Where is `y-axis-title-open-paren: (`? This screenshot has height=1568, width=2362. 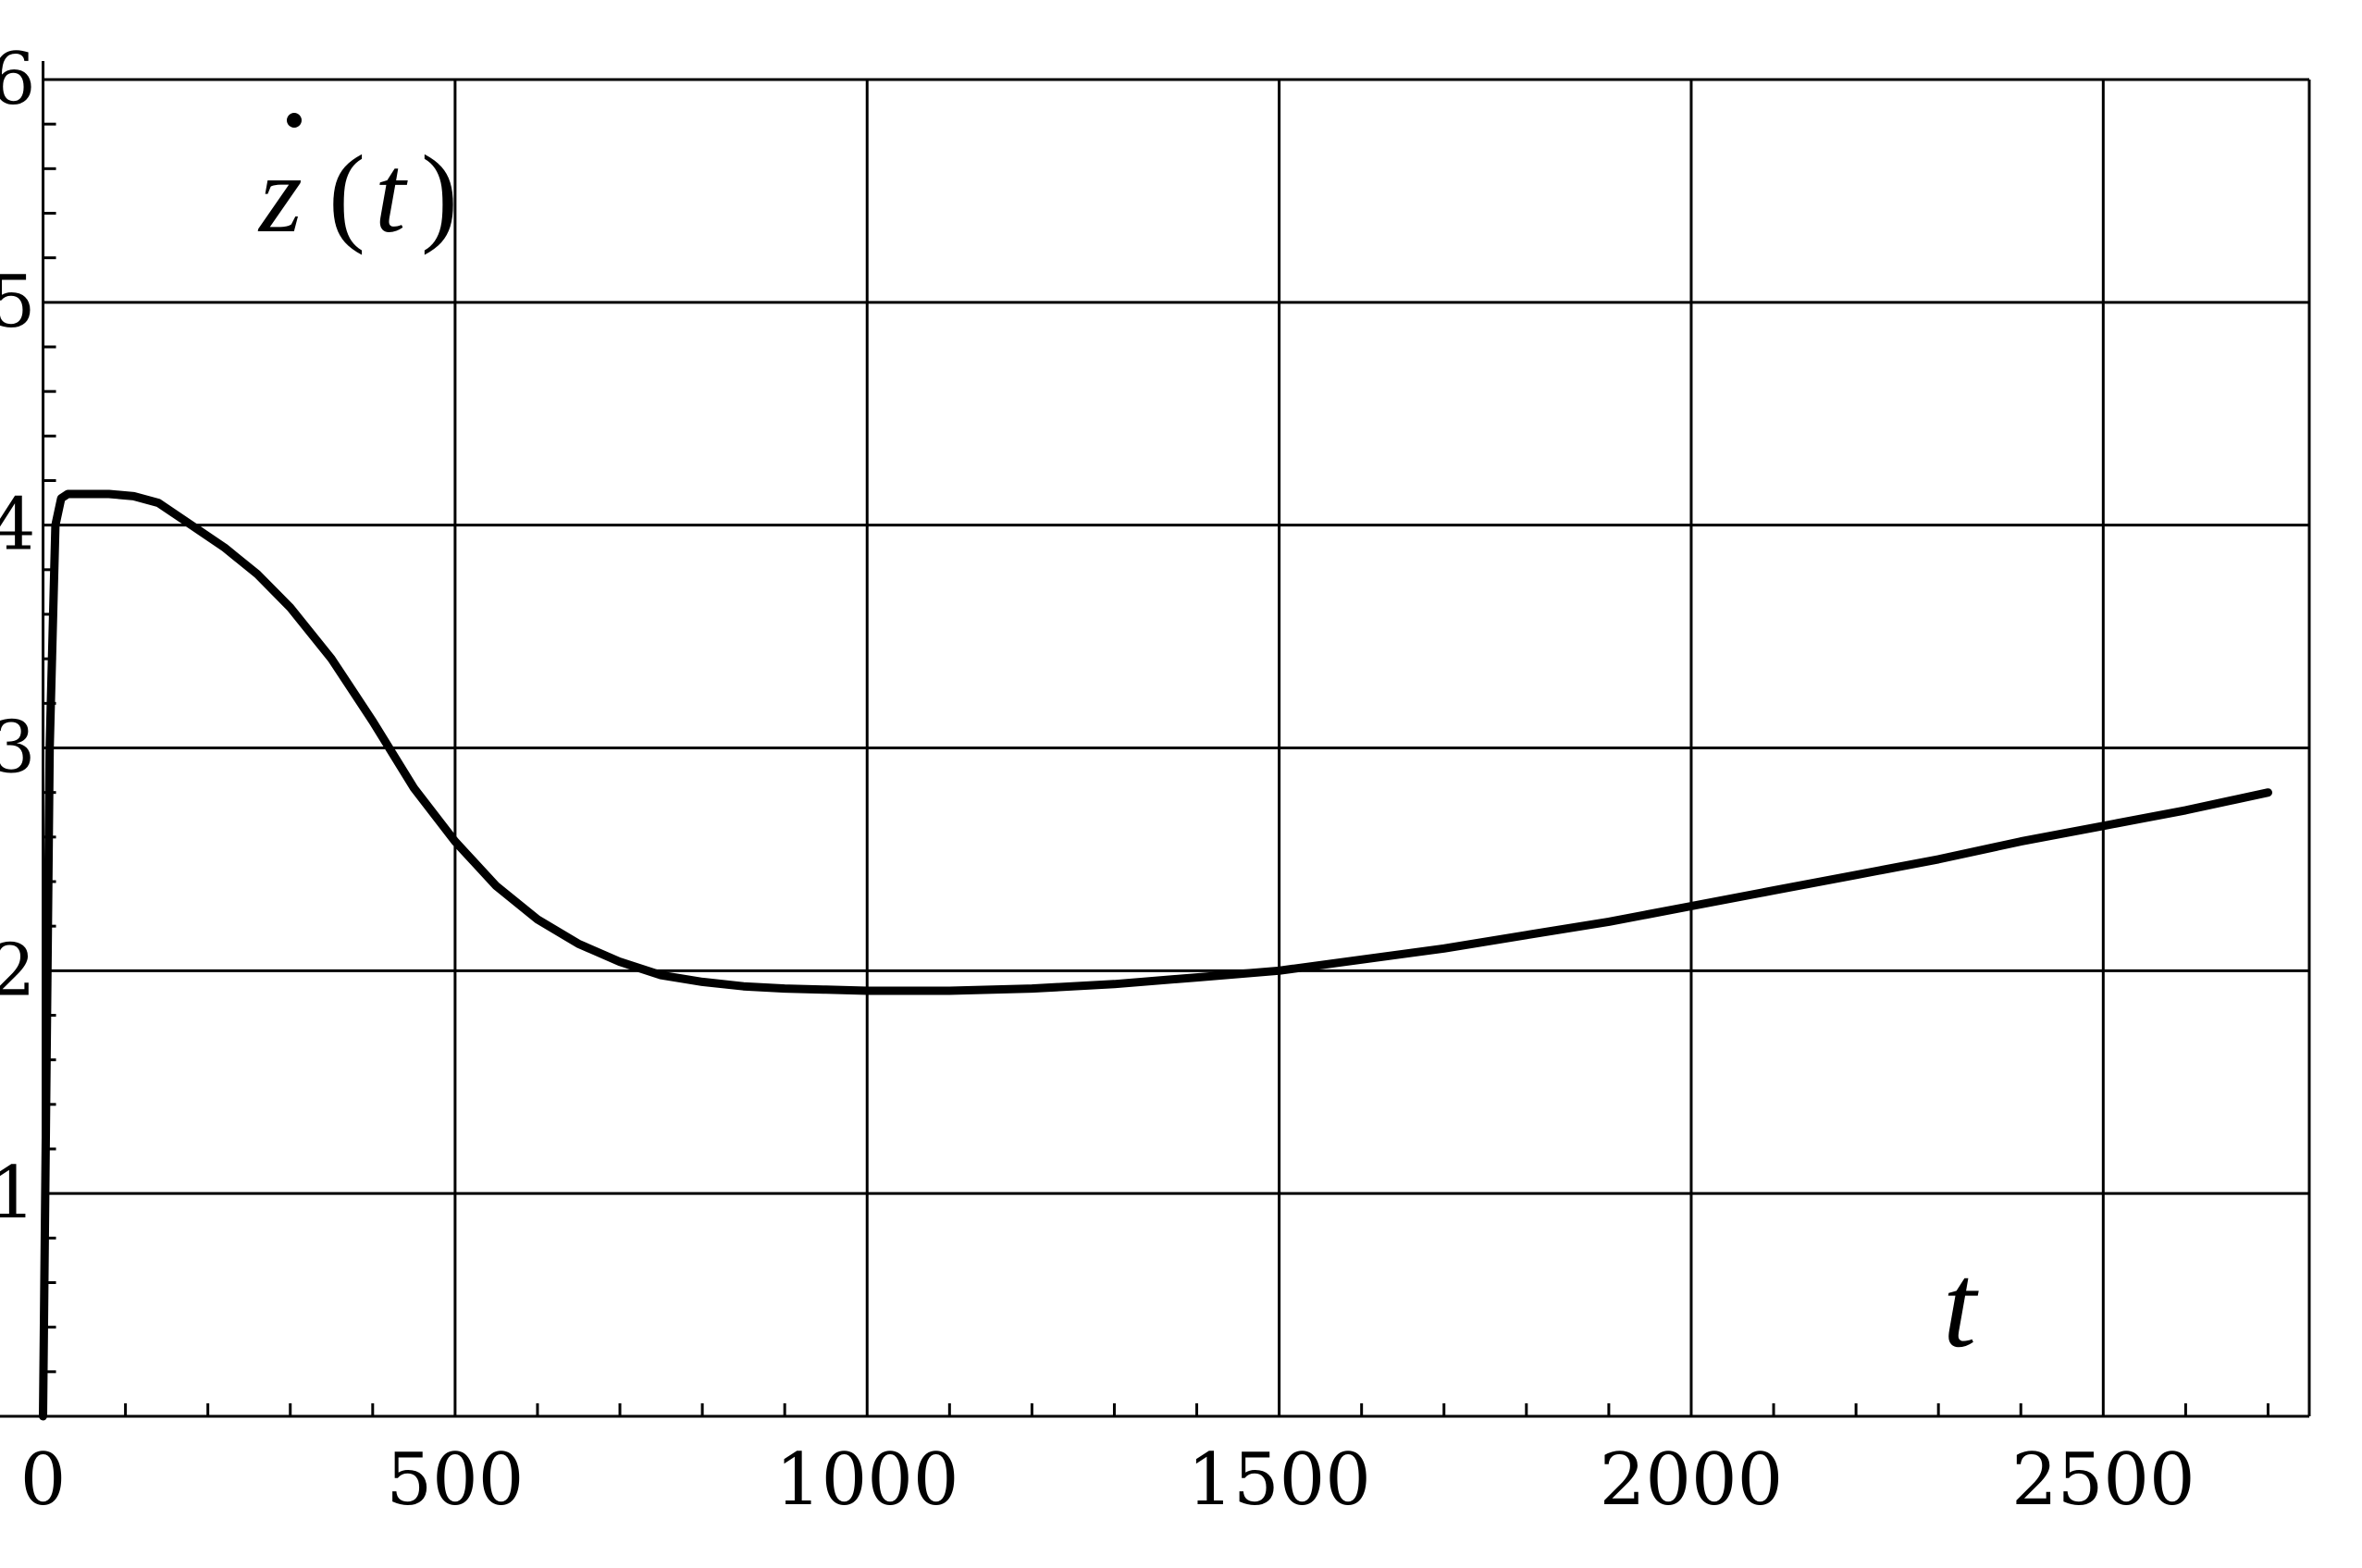
y-axis-title-open-paren: ( is located at coordinates (346, 193).